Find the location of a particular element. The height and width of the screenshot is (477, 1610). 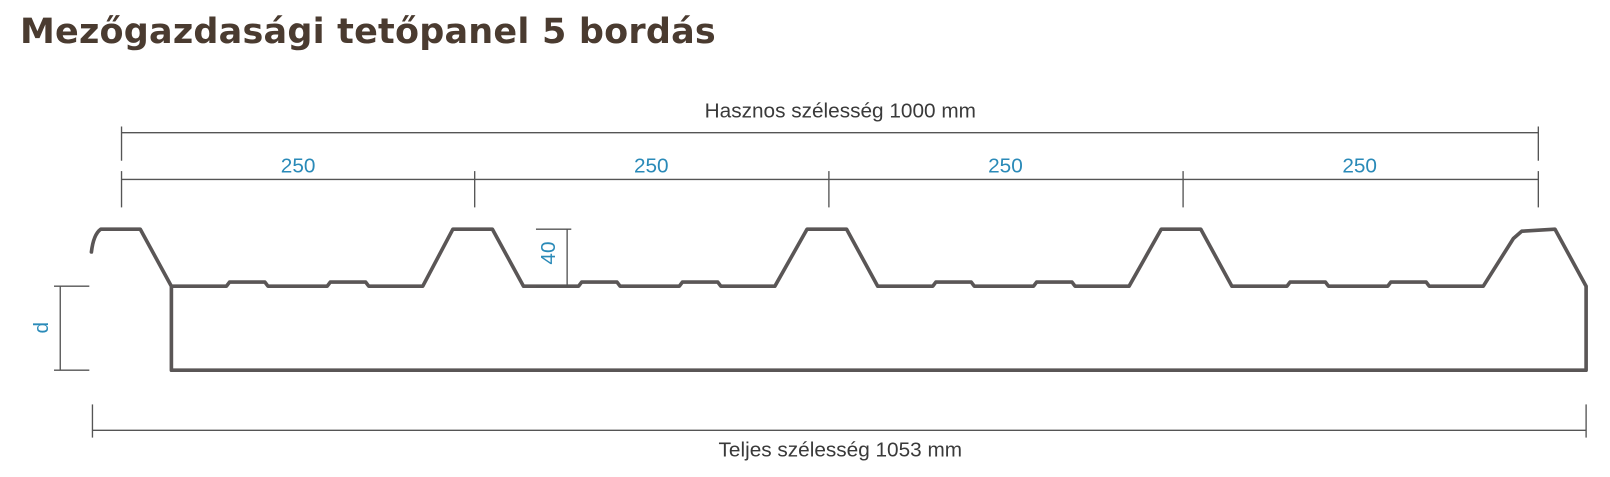

rib-height-dimension: 40 is located at coordinates (553, 257).